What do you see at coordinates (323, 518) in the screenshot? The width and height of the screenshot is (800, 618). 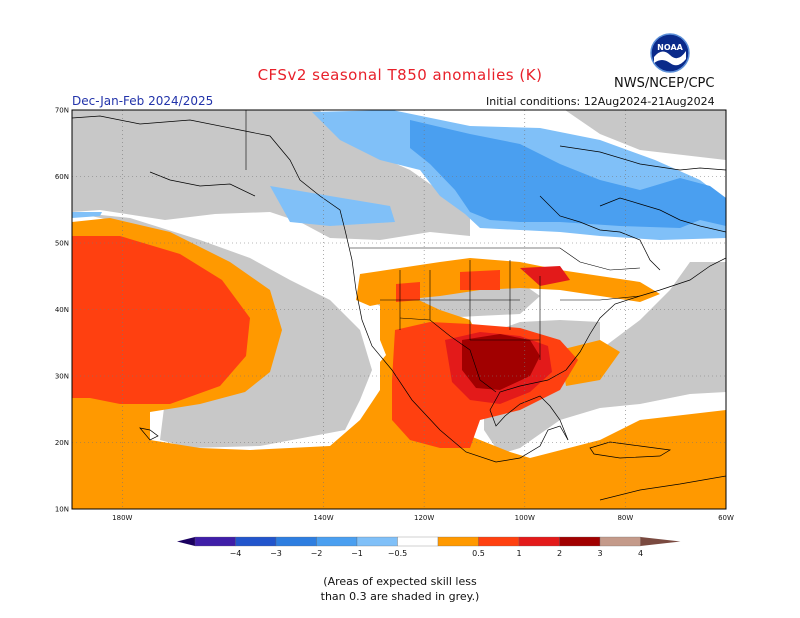 I see `lon-tick-label: 140W` at bounding box center [323, 518].